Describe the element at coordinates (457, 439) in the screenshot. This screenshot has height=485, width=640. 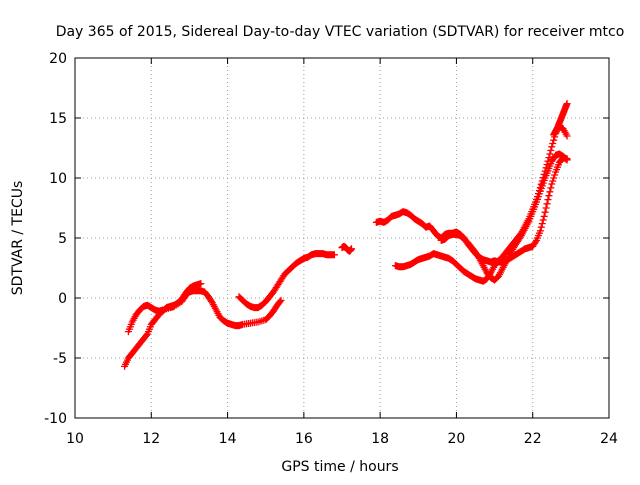
I see `x-tick-label: 20` at that location.